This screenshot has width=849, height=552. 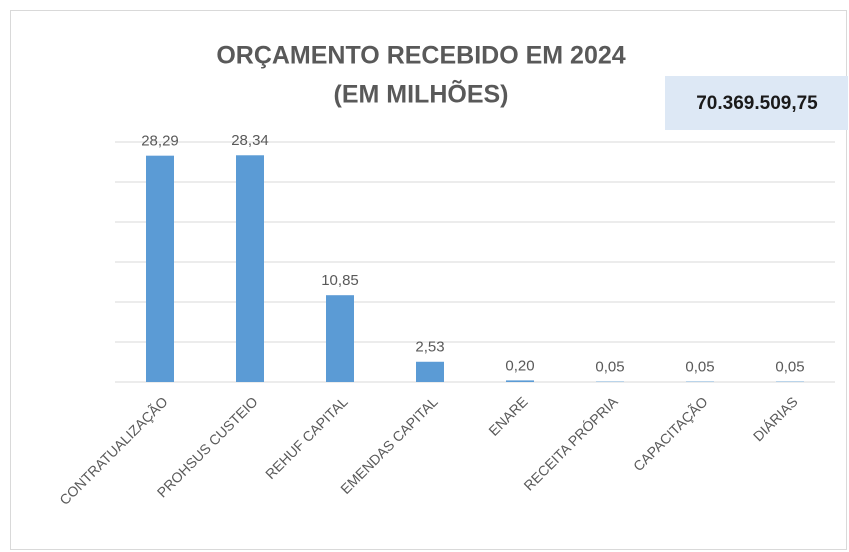 I want to click on annotation-box, so click(x=756, y=103).